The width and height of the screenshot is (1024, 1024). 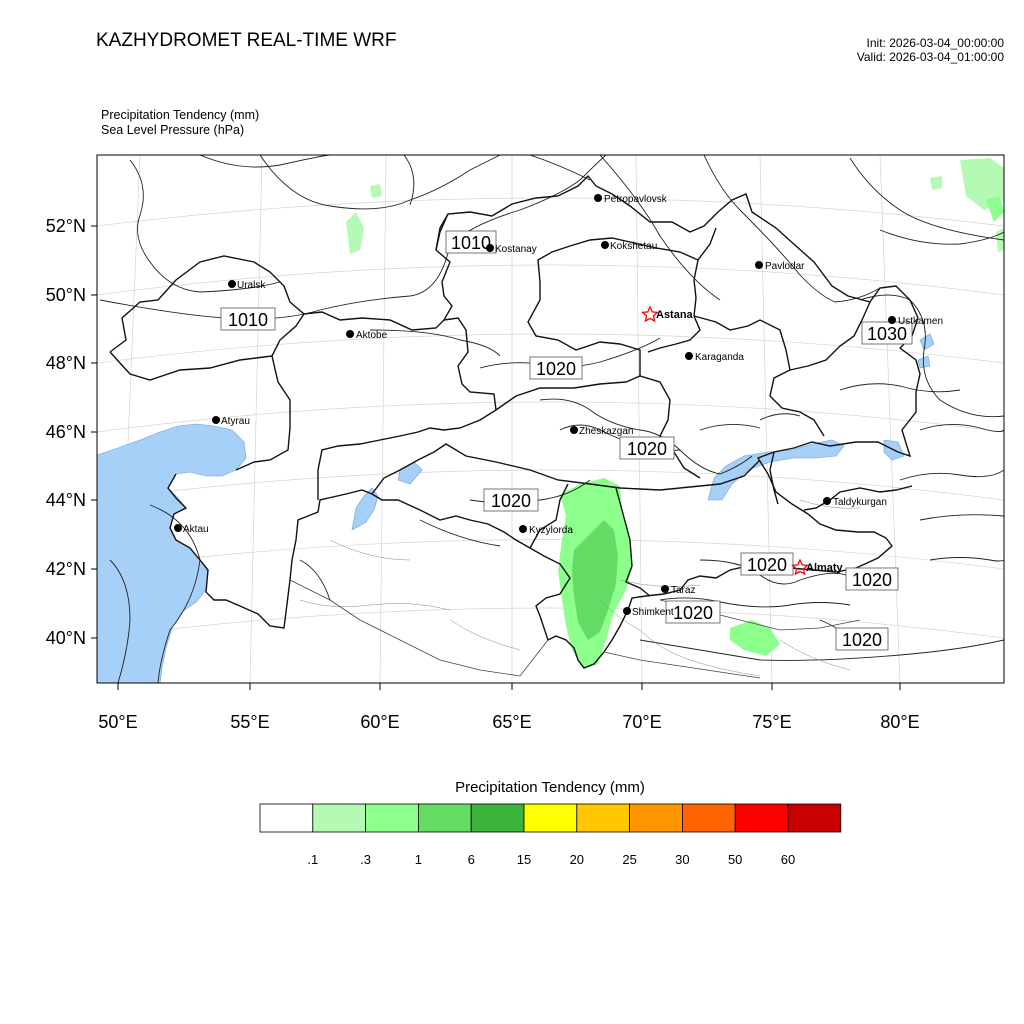 What do you see at coordinates (927, 342) in the screenshot?
I see `zaysan-lake` at bounding box center [927, 342].